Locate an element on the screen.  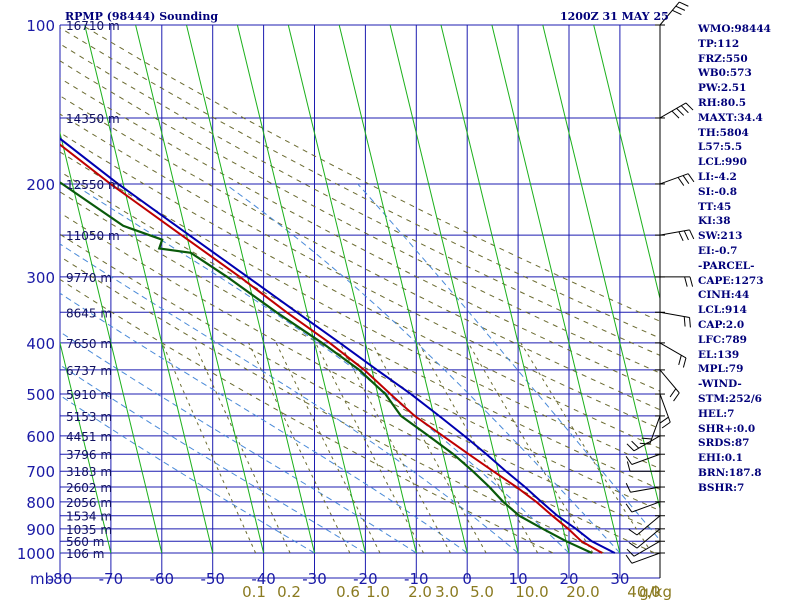
height-label: 12550 m is located at coordinates (93, 185).